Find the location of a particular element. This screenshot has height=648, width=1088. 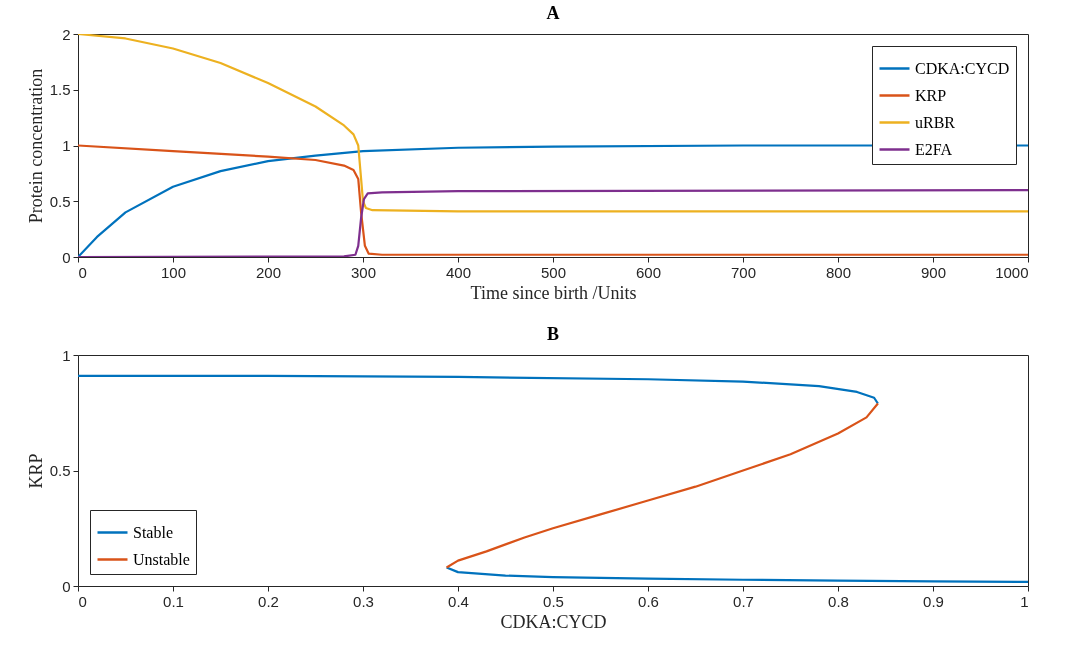

y-axis-title: KRP is located at coordinates (35, 471).